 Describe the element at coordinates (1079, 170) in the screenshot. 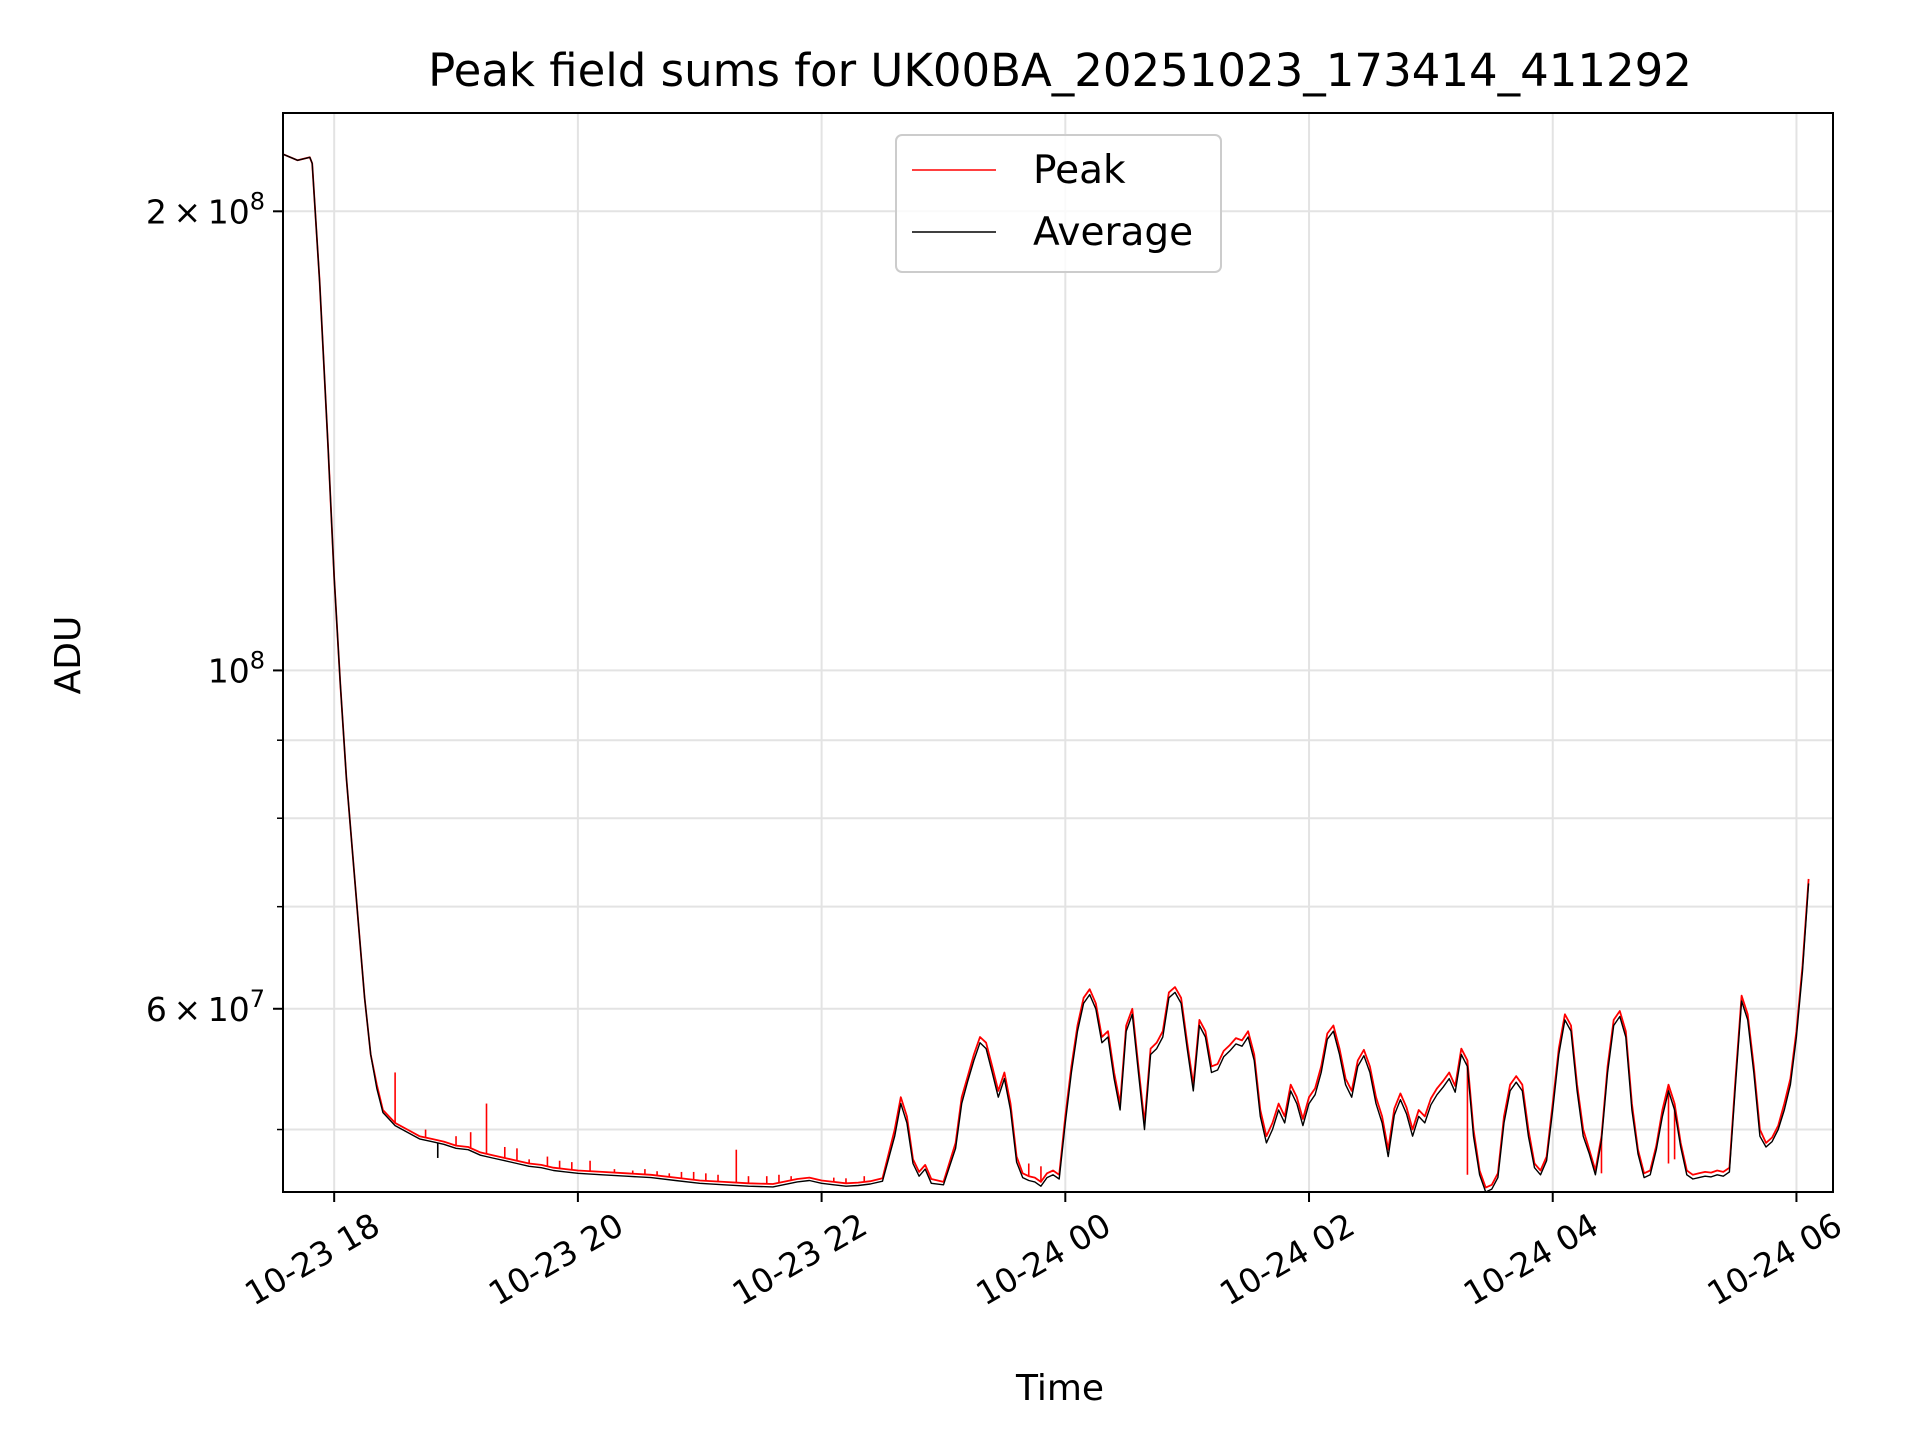

I see `legend-label-peak: Peak` at that location.